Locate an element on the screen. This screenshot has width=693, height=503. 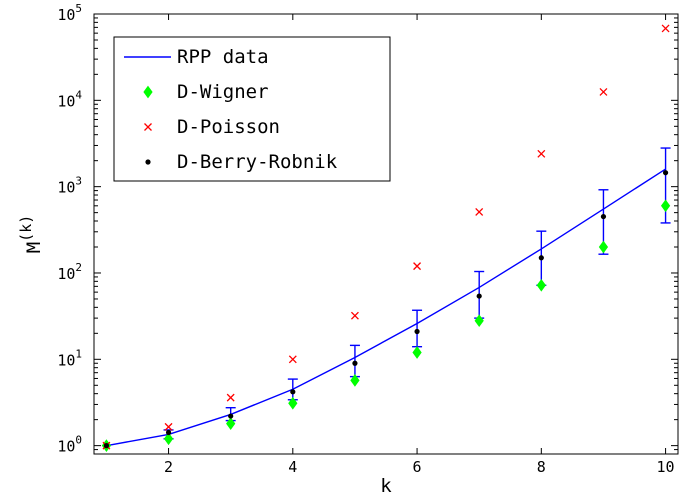
y-axis-title: M(k) is located at coordinates (31, 234).